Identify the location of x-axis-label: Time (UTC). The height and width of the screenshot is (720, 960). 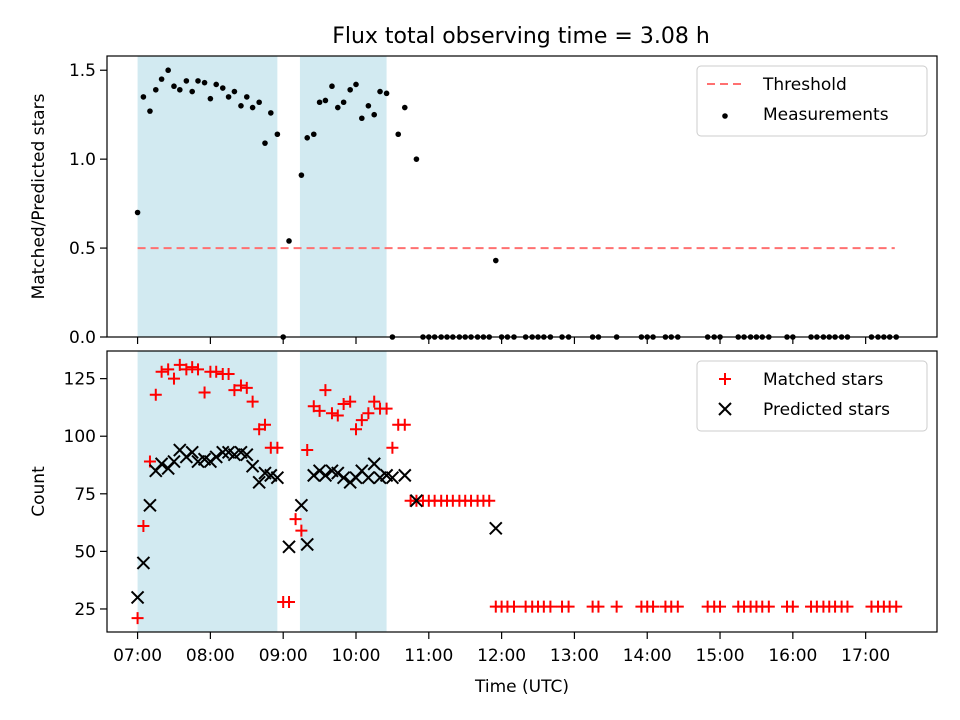
(521, 687).